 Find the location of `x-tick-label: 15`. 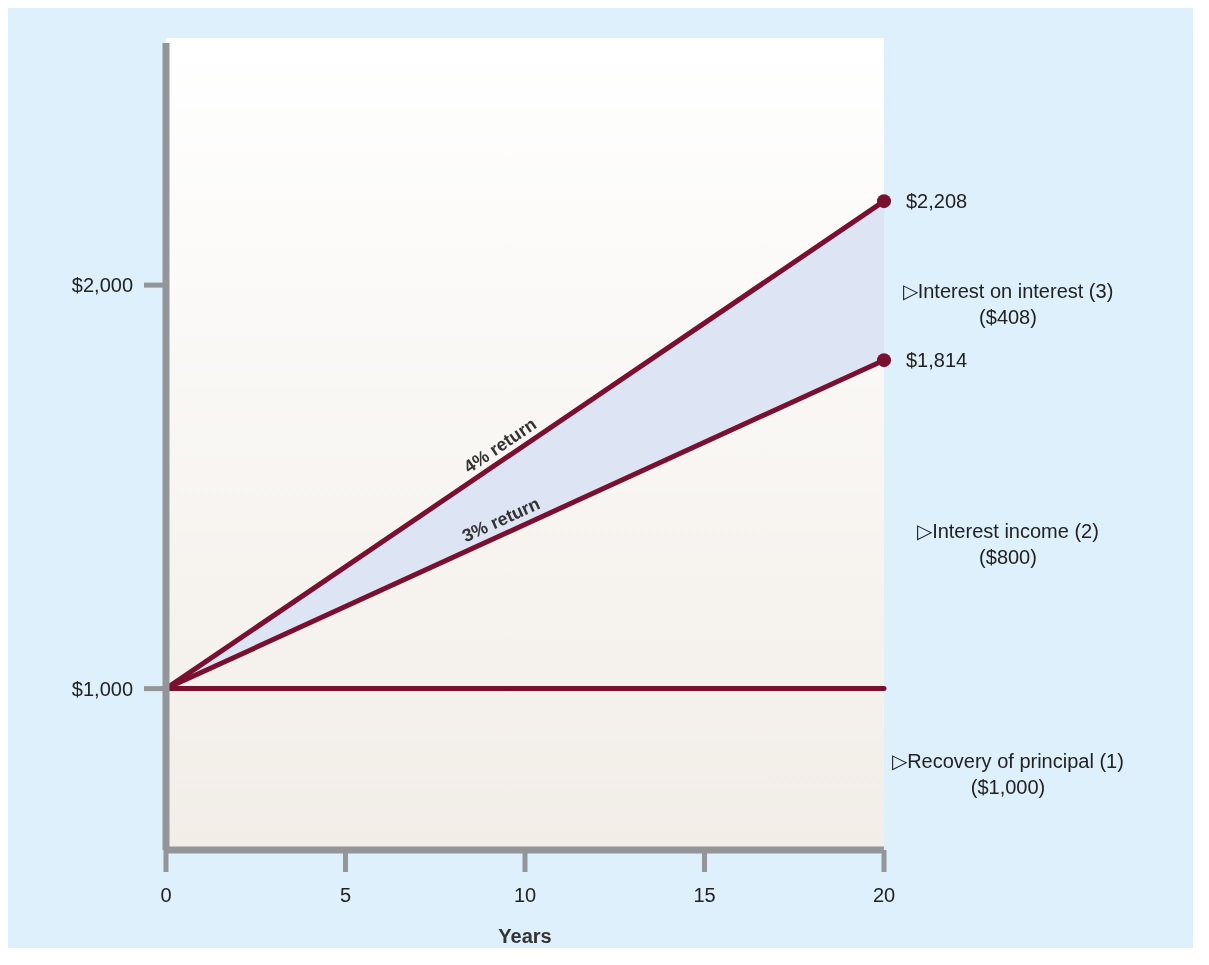

x-tick-label: 15 is located at coordinates (704, 895).